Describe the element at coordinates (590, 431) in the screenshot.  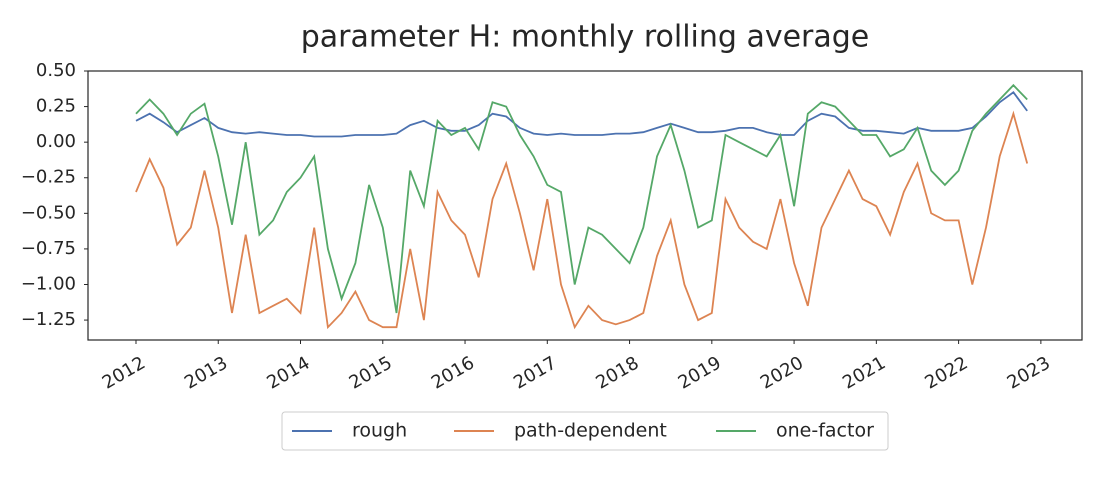
I see `legend-label: path-dependent` at that location.